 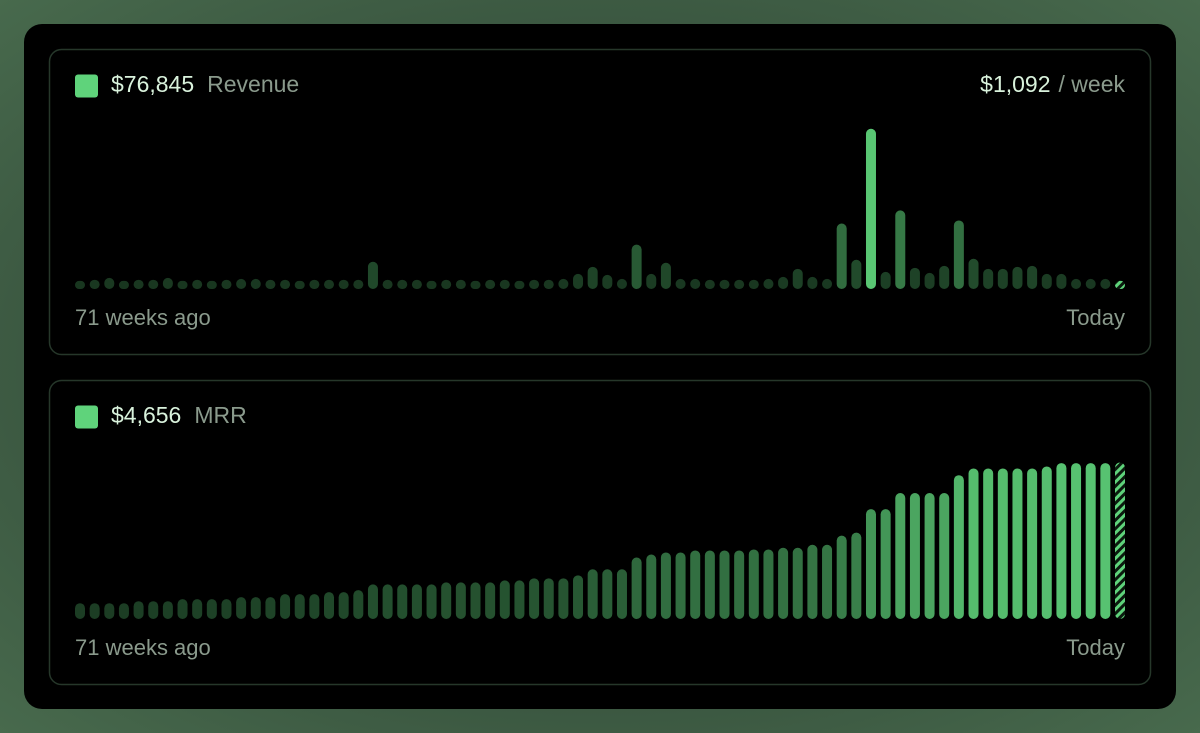 What do you see at coordinates (86, 417) in the screenshot?
I see `legend-swatch` at bounding box center [86, 417].